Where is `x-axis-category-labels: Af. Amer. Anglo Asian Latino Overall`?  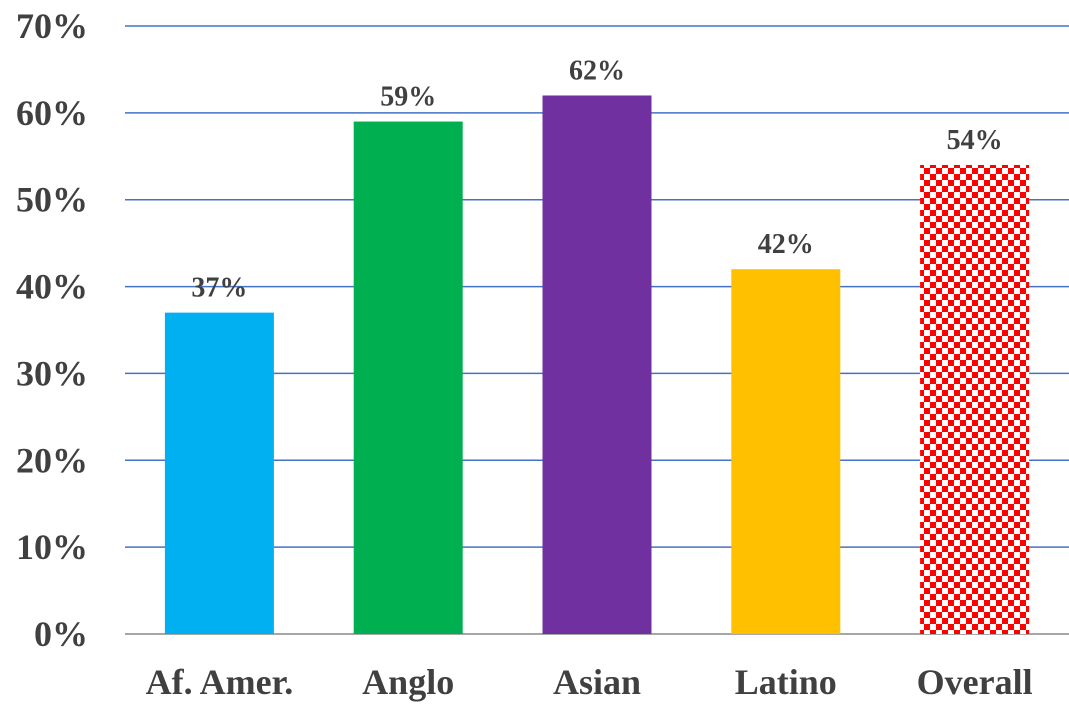 x-axis-category-labels: Af. Amer. Anglo Asian Latino Overall is located at coordinates (589, 682).